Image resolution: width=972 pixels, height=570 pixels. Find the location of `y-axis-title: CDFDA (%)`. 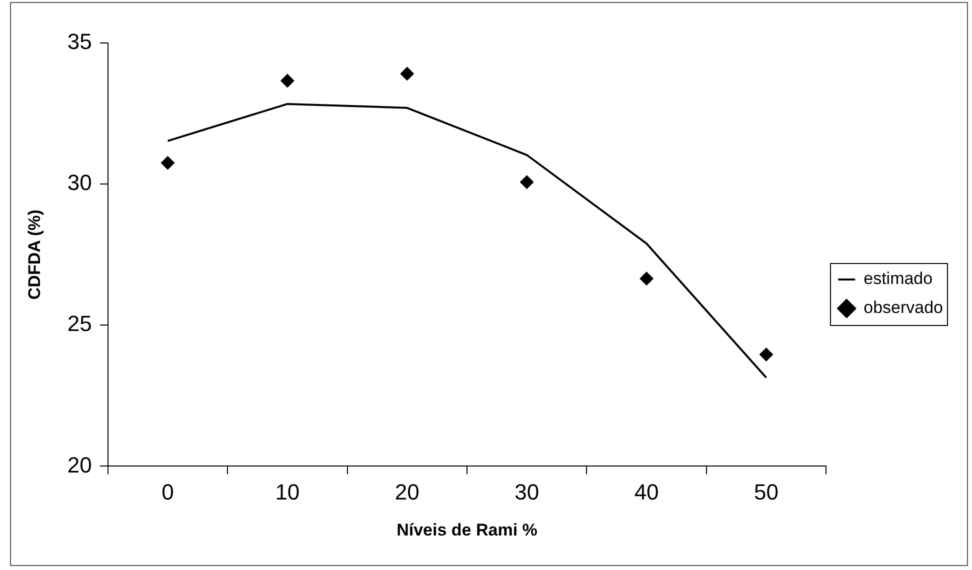

y-axis-title: CDFDA (%) is located at coordinates (34, 255).